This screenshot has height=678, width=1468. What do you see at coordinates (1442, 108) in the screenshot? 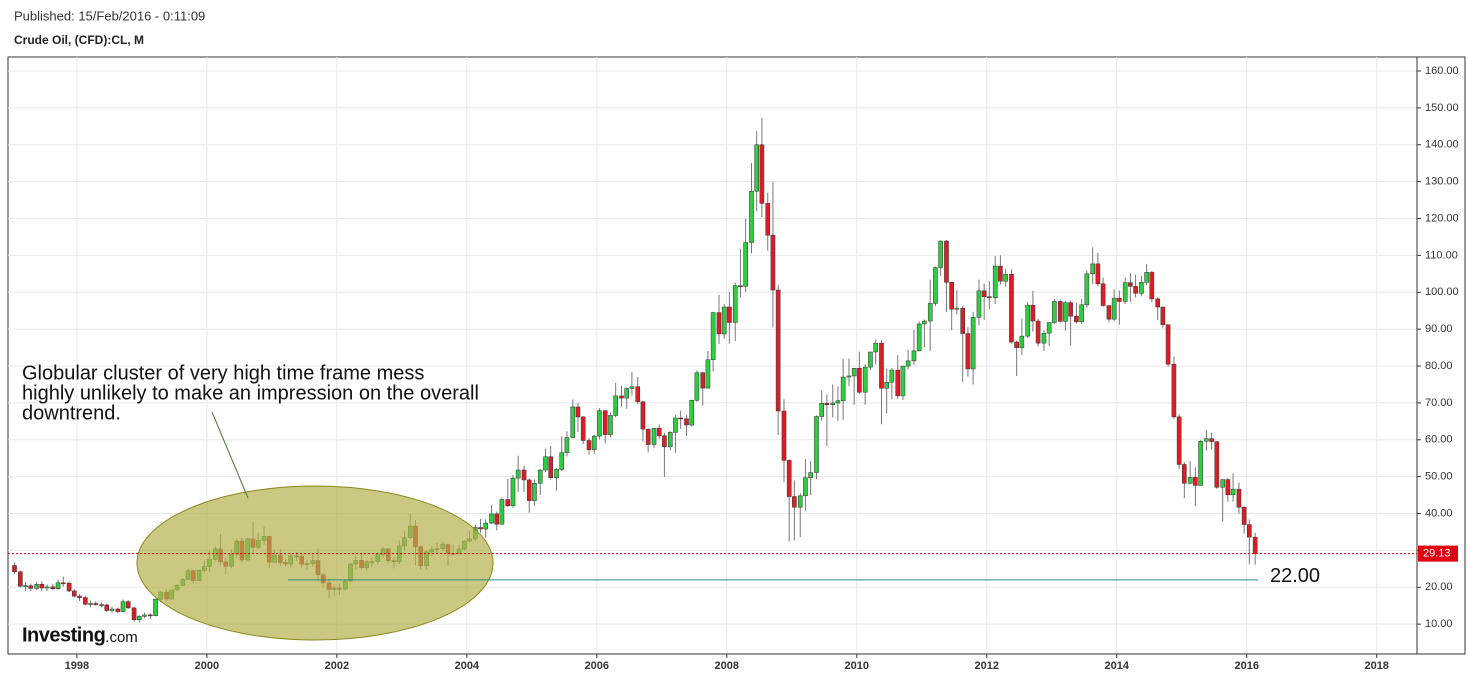
I see `y-tick-label: 150.00` at bounding box center [1442, 108].